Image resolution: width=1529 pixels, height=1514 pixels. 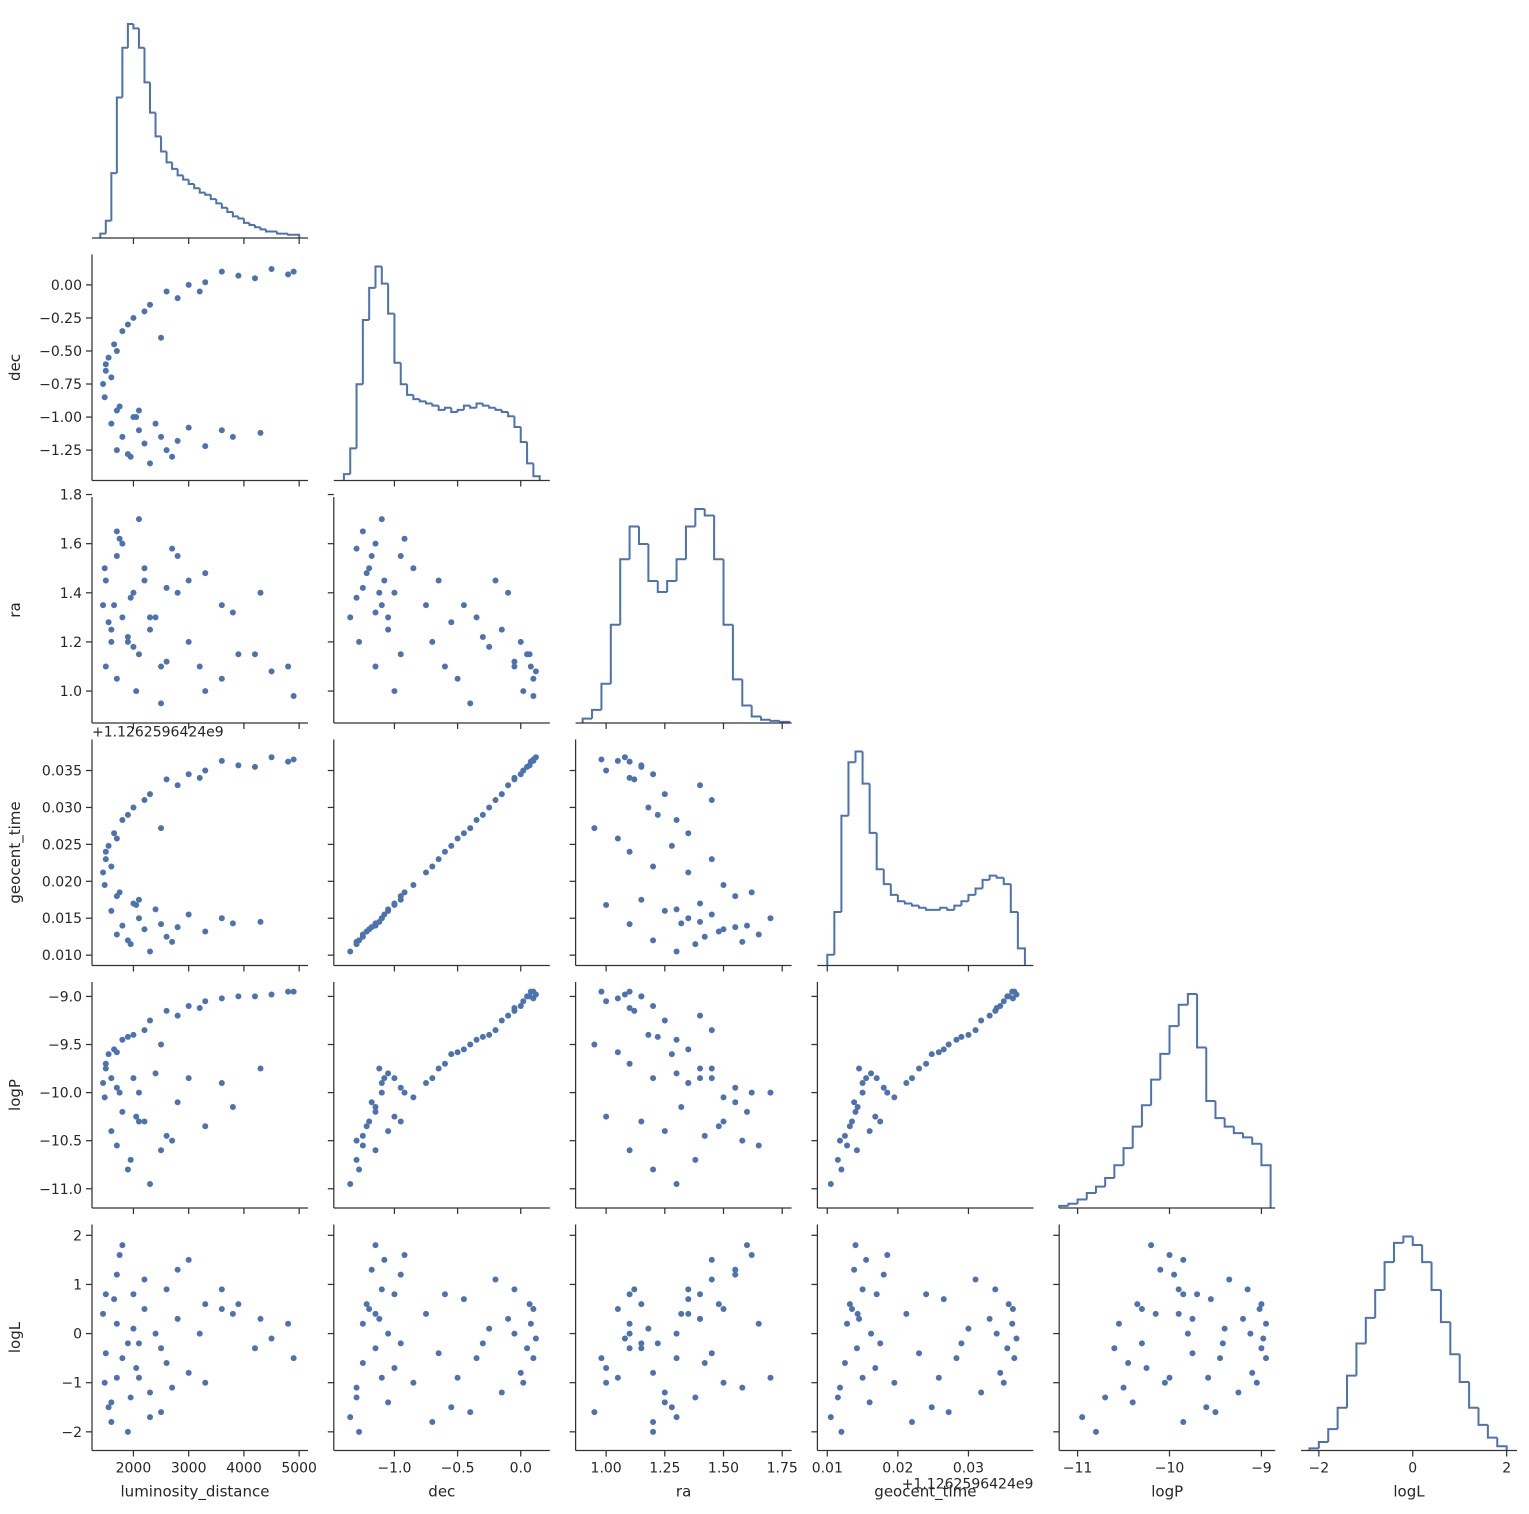 I want to click on y-tick-label: −1, so click(x=71, y=1384).